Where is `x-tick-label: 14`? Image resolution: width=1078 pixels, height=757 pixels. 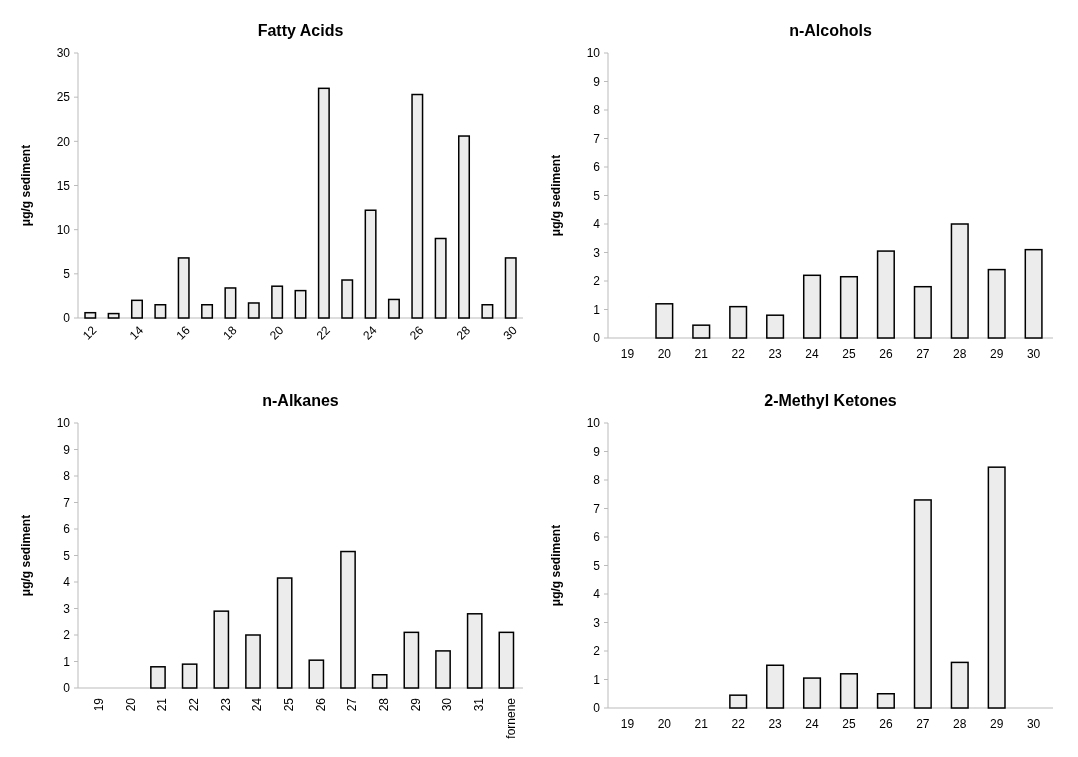
x-tick-label: 14 is located at coordinates (136, 332).